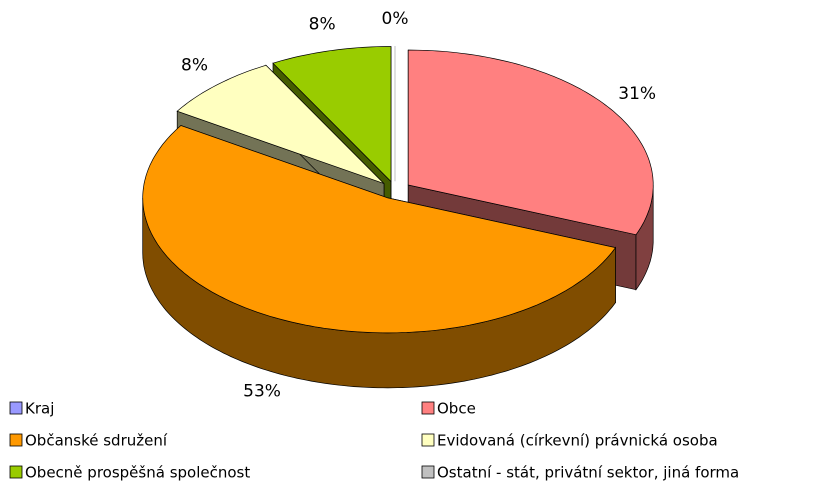 The width and height of the screenshot is (815, 490). Describe the element at coordinates (395, 19) in the screenshot. I see `data-label: 0%` at that location.